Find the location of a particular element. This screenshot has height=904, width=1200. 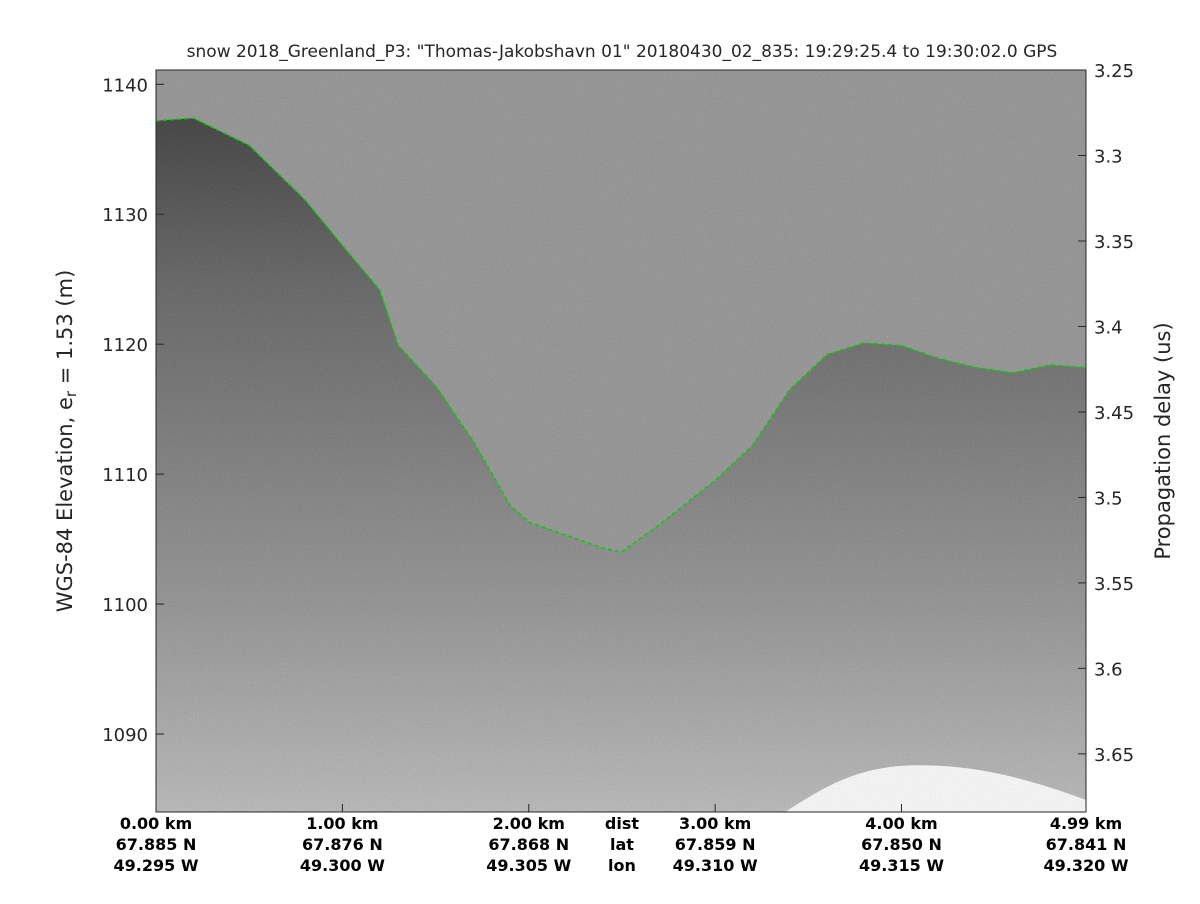

y-tick-label: 1100 is located at coordinates (125, 605).